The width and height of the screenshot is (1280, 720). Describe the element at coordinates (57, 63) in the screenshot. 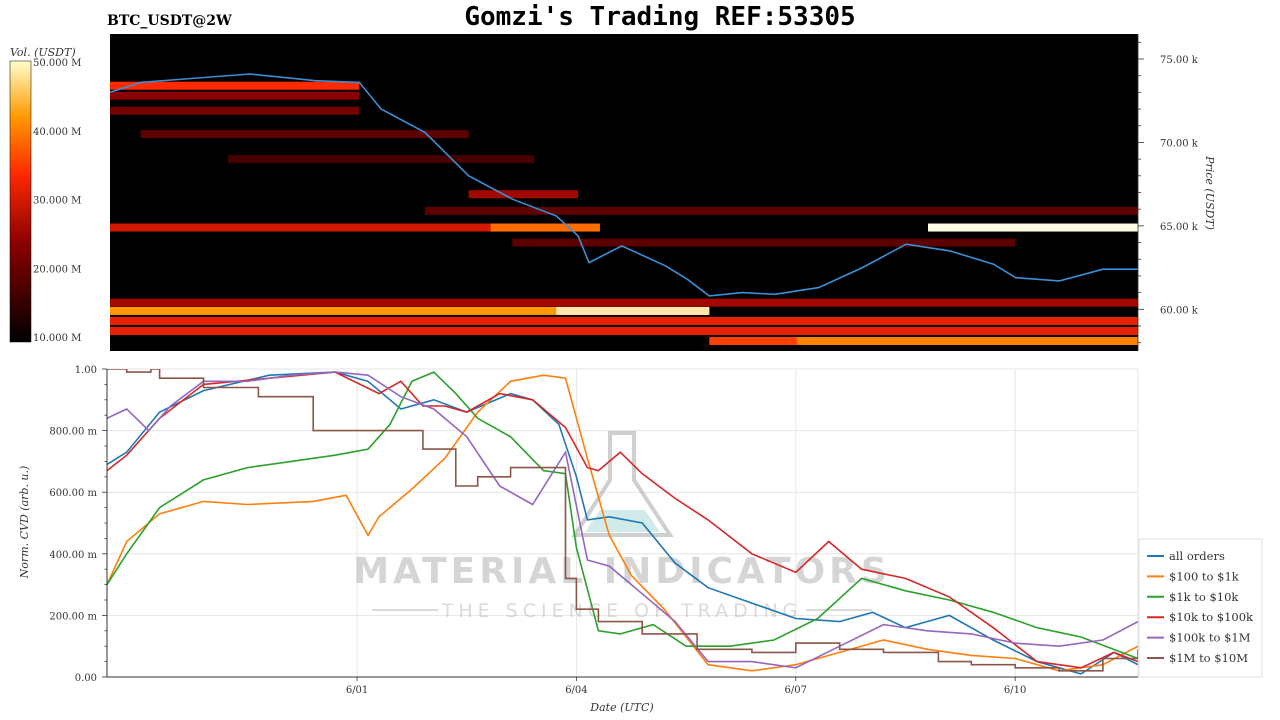

I see `colorbar-tick-label: 50.000 M` at that location.